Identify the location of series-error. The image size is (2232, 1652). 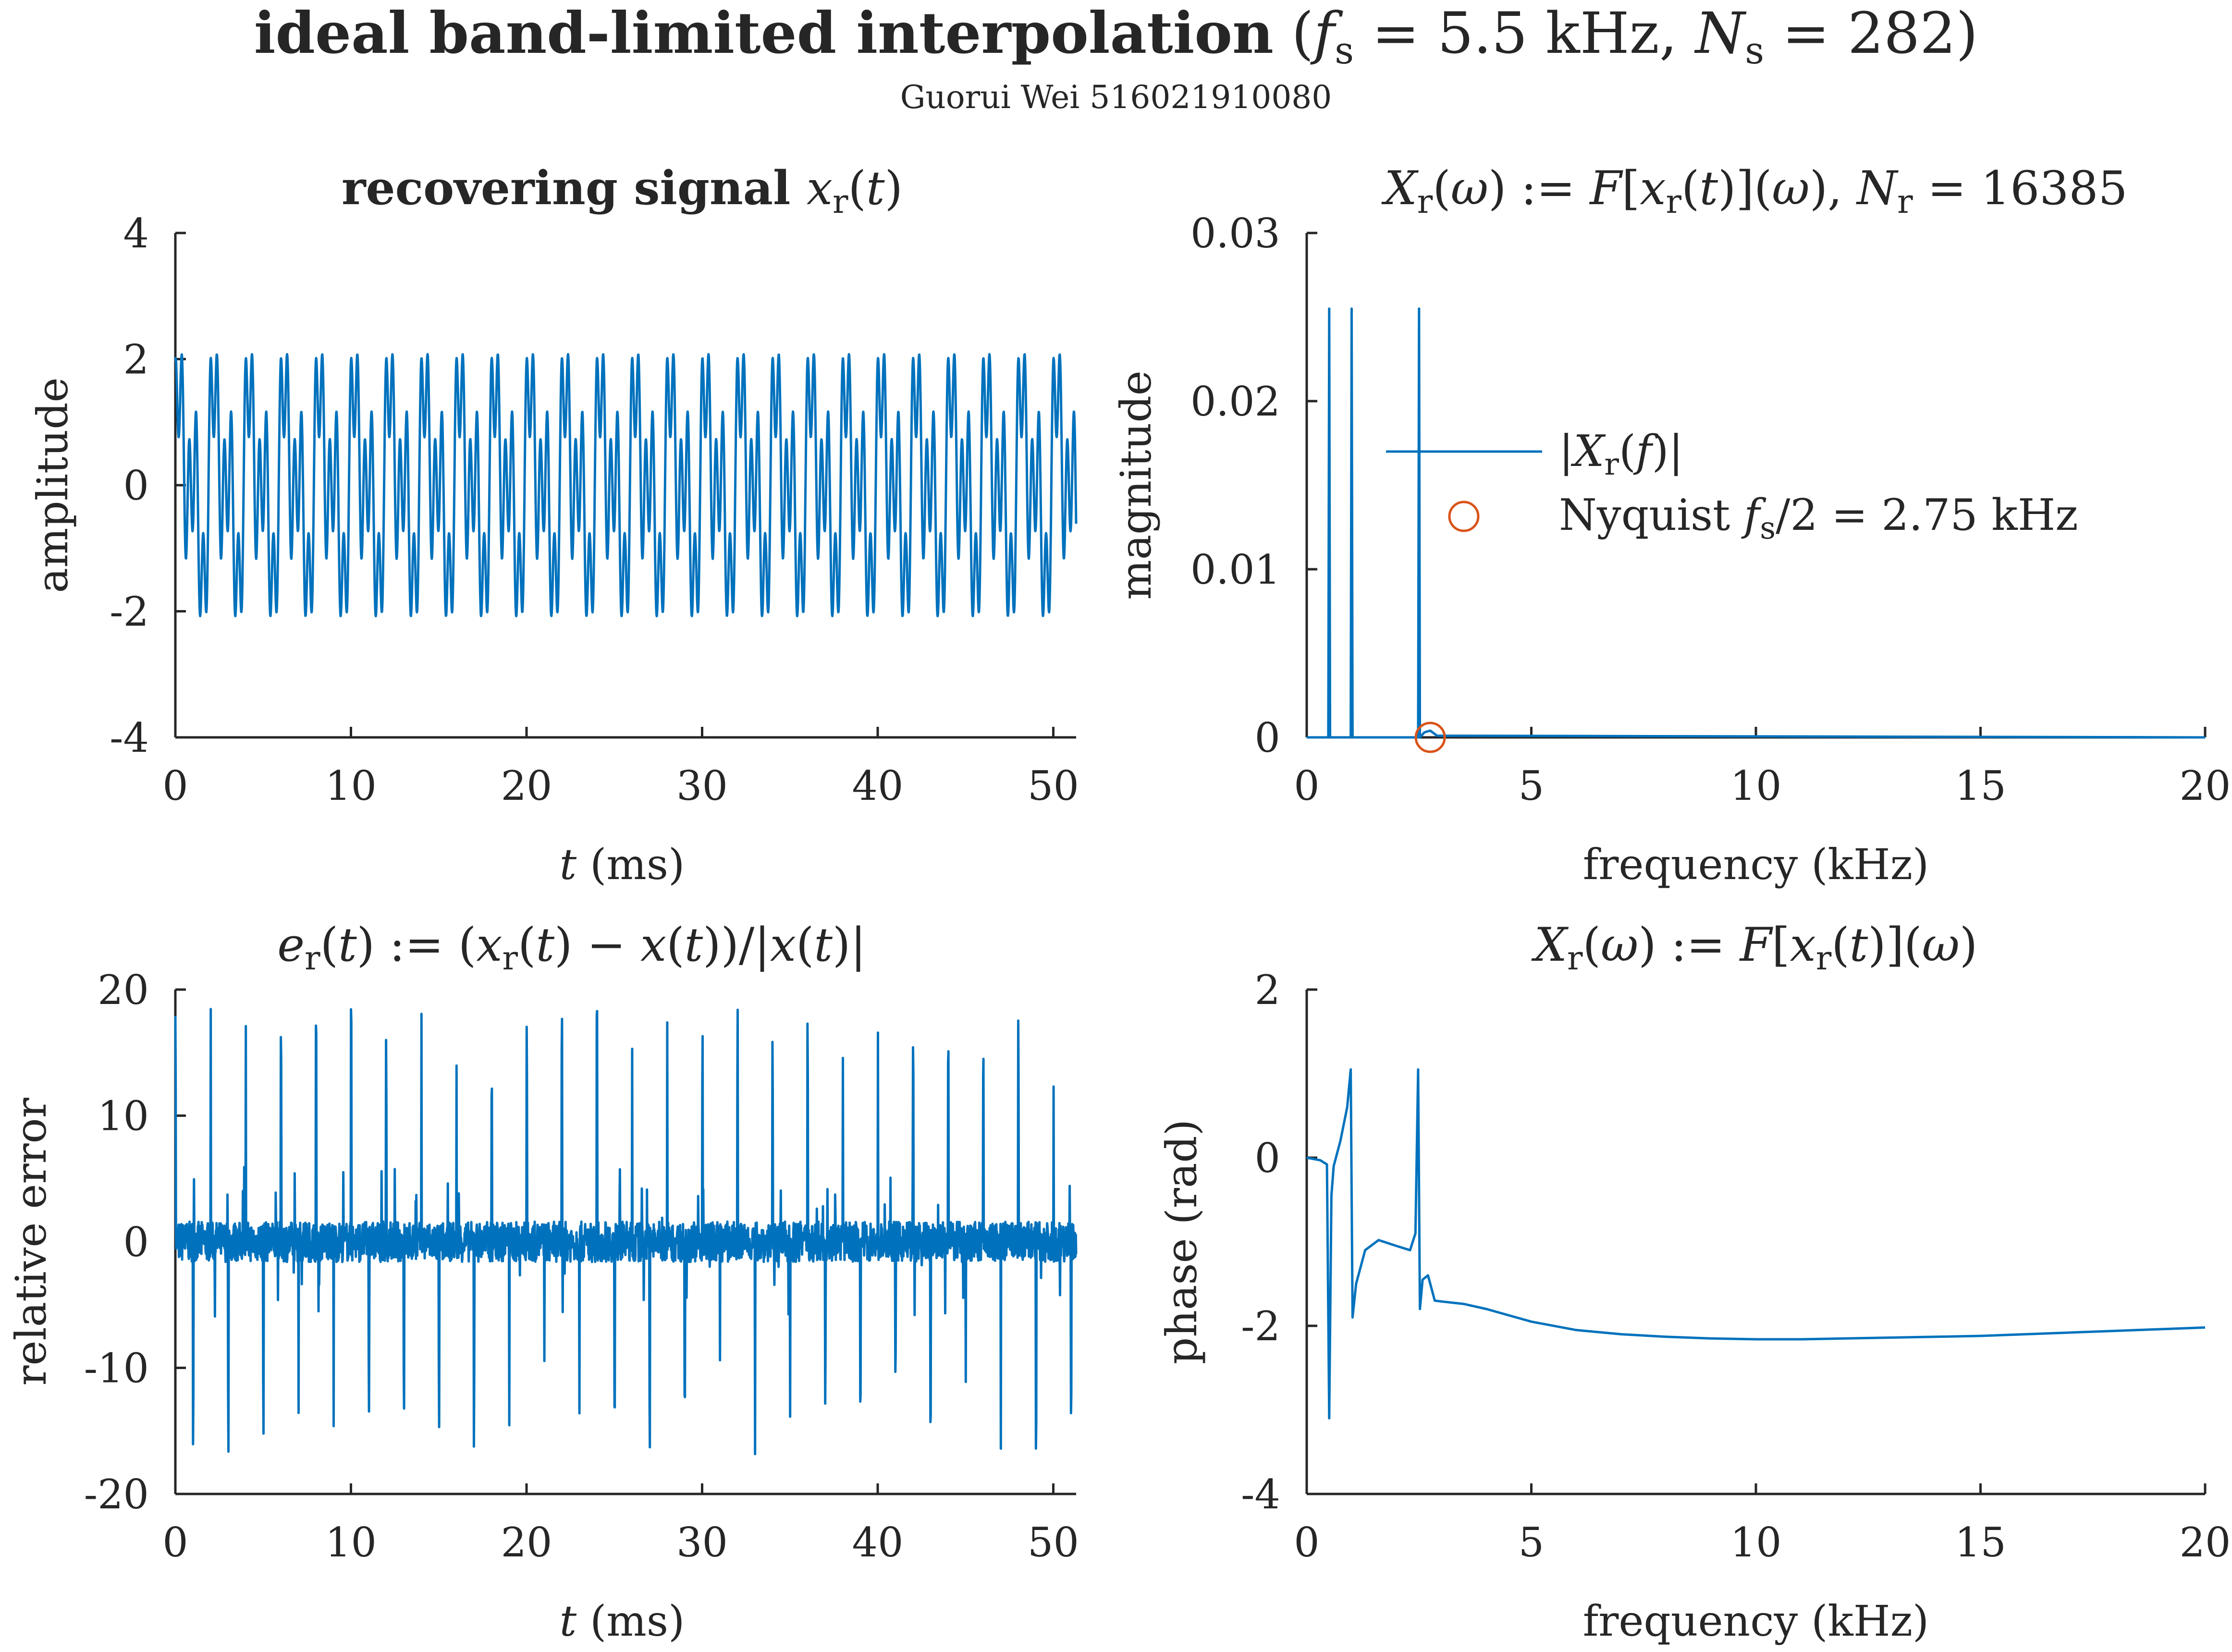
(626, 1232).